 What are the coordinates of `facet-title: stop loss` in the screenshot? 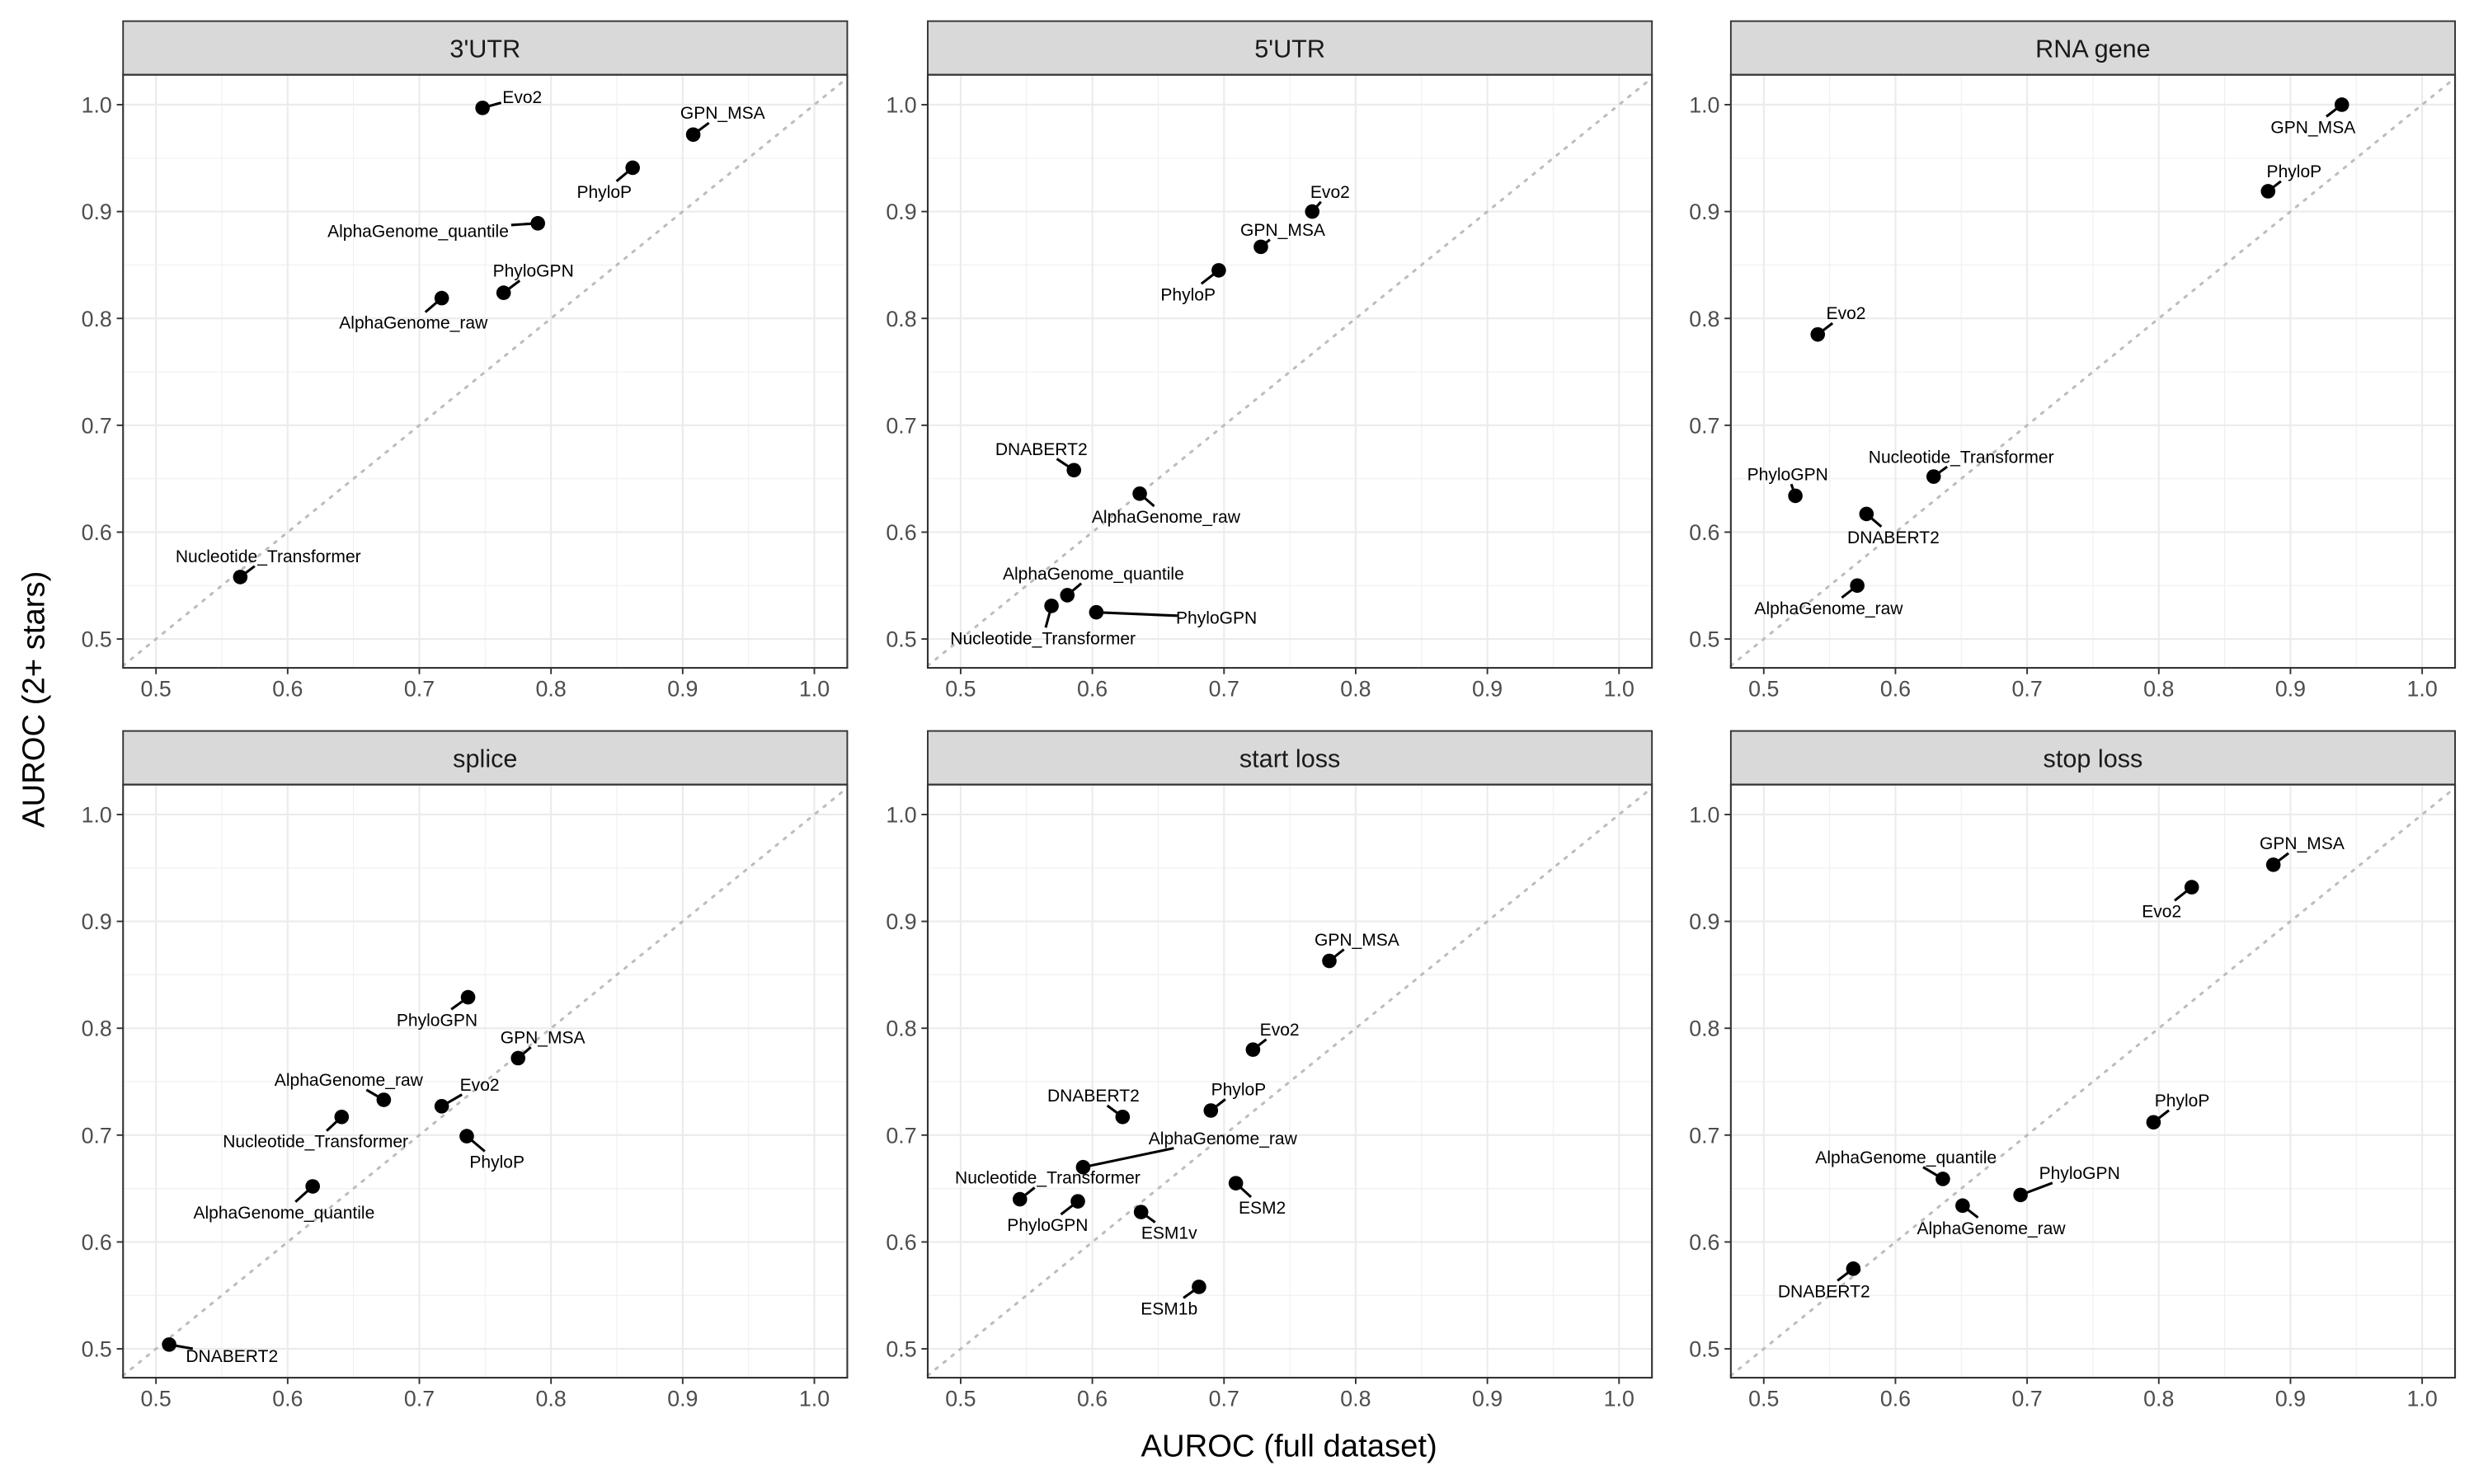 It's located at (2093, 759).